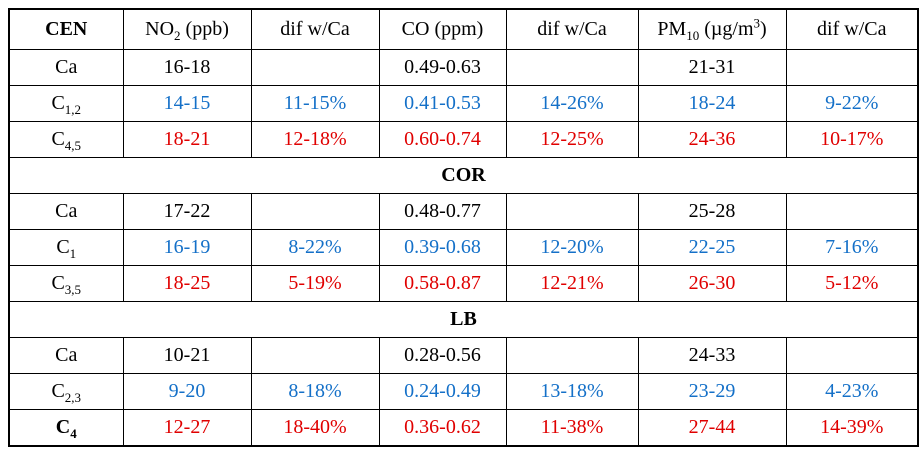 The height and width of the screenshot is (452, 923). Describe the element at coordinates (712, 391) in the screenshot. I see `value-cell: 23-29` at that location.